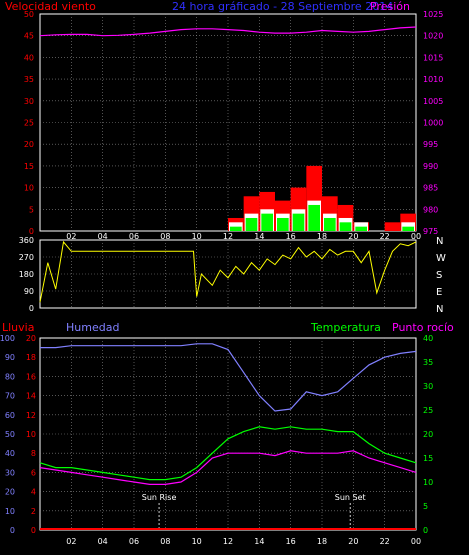 This screenshot has width=469, height=555. What do you see at coordinates (31, 396) in the screenshot?
I see `rain-y-tick-label: 14` at bounding box center [31, 396].